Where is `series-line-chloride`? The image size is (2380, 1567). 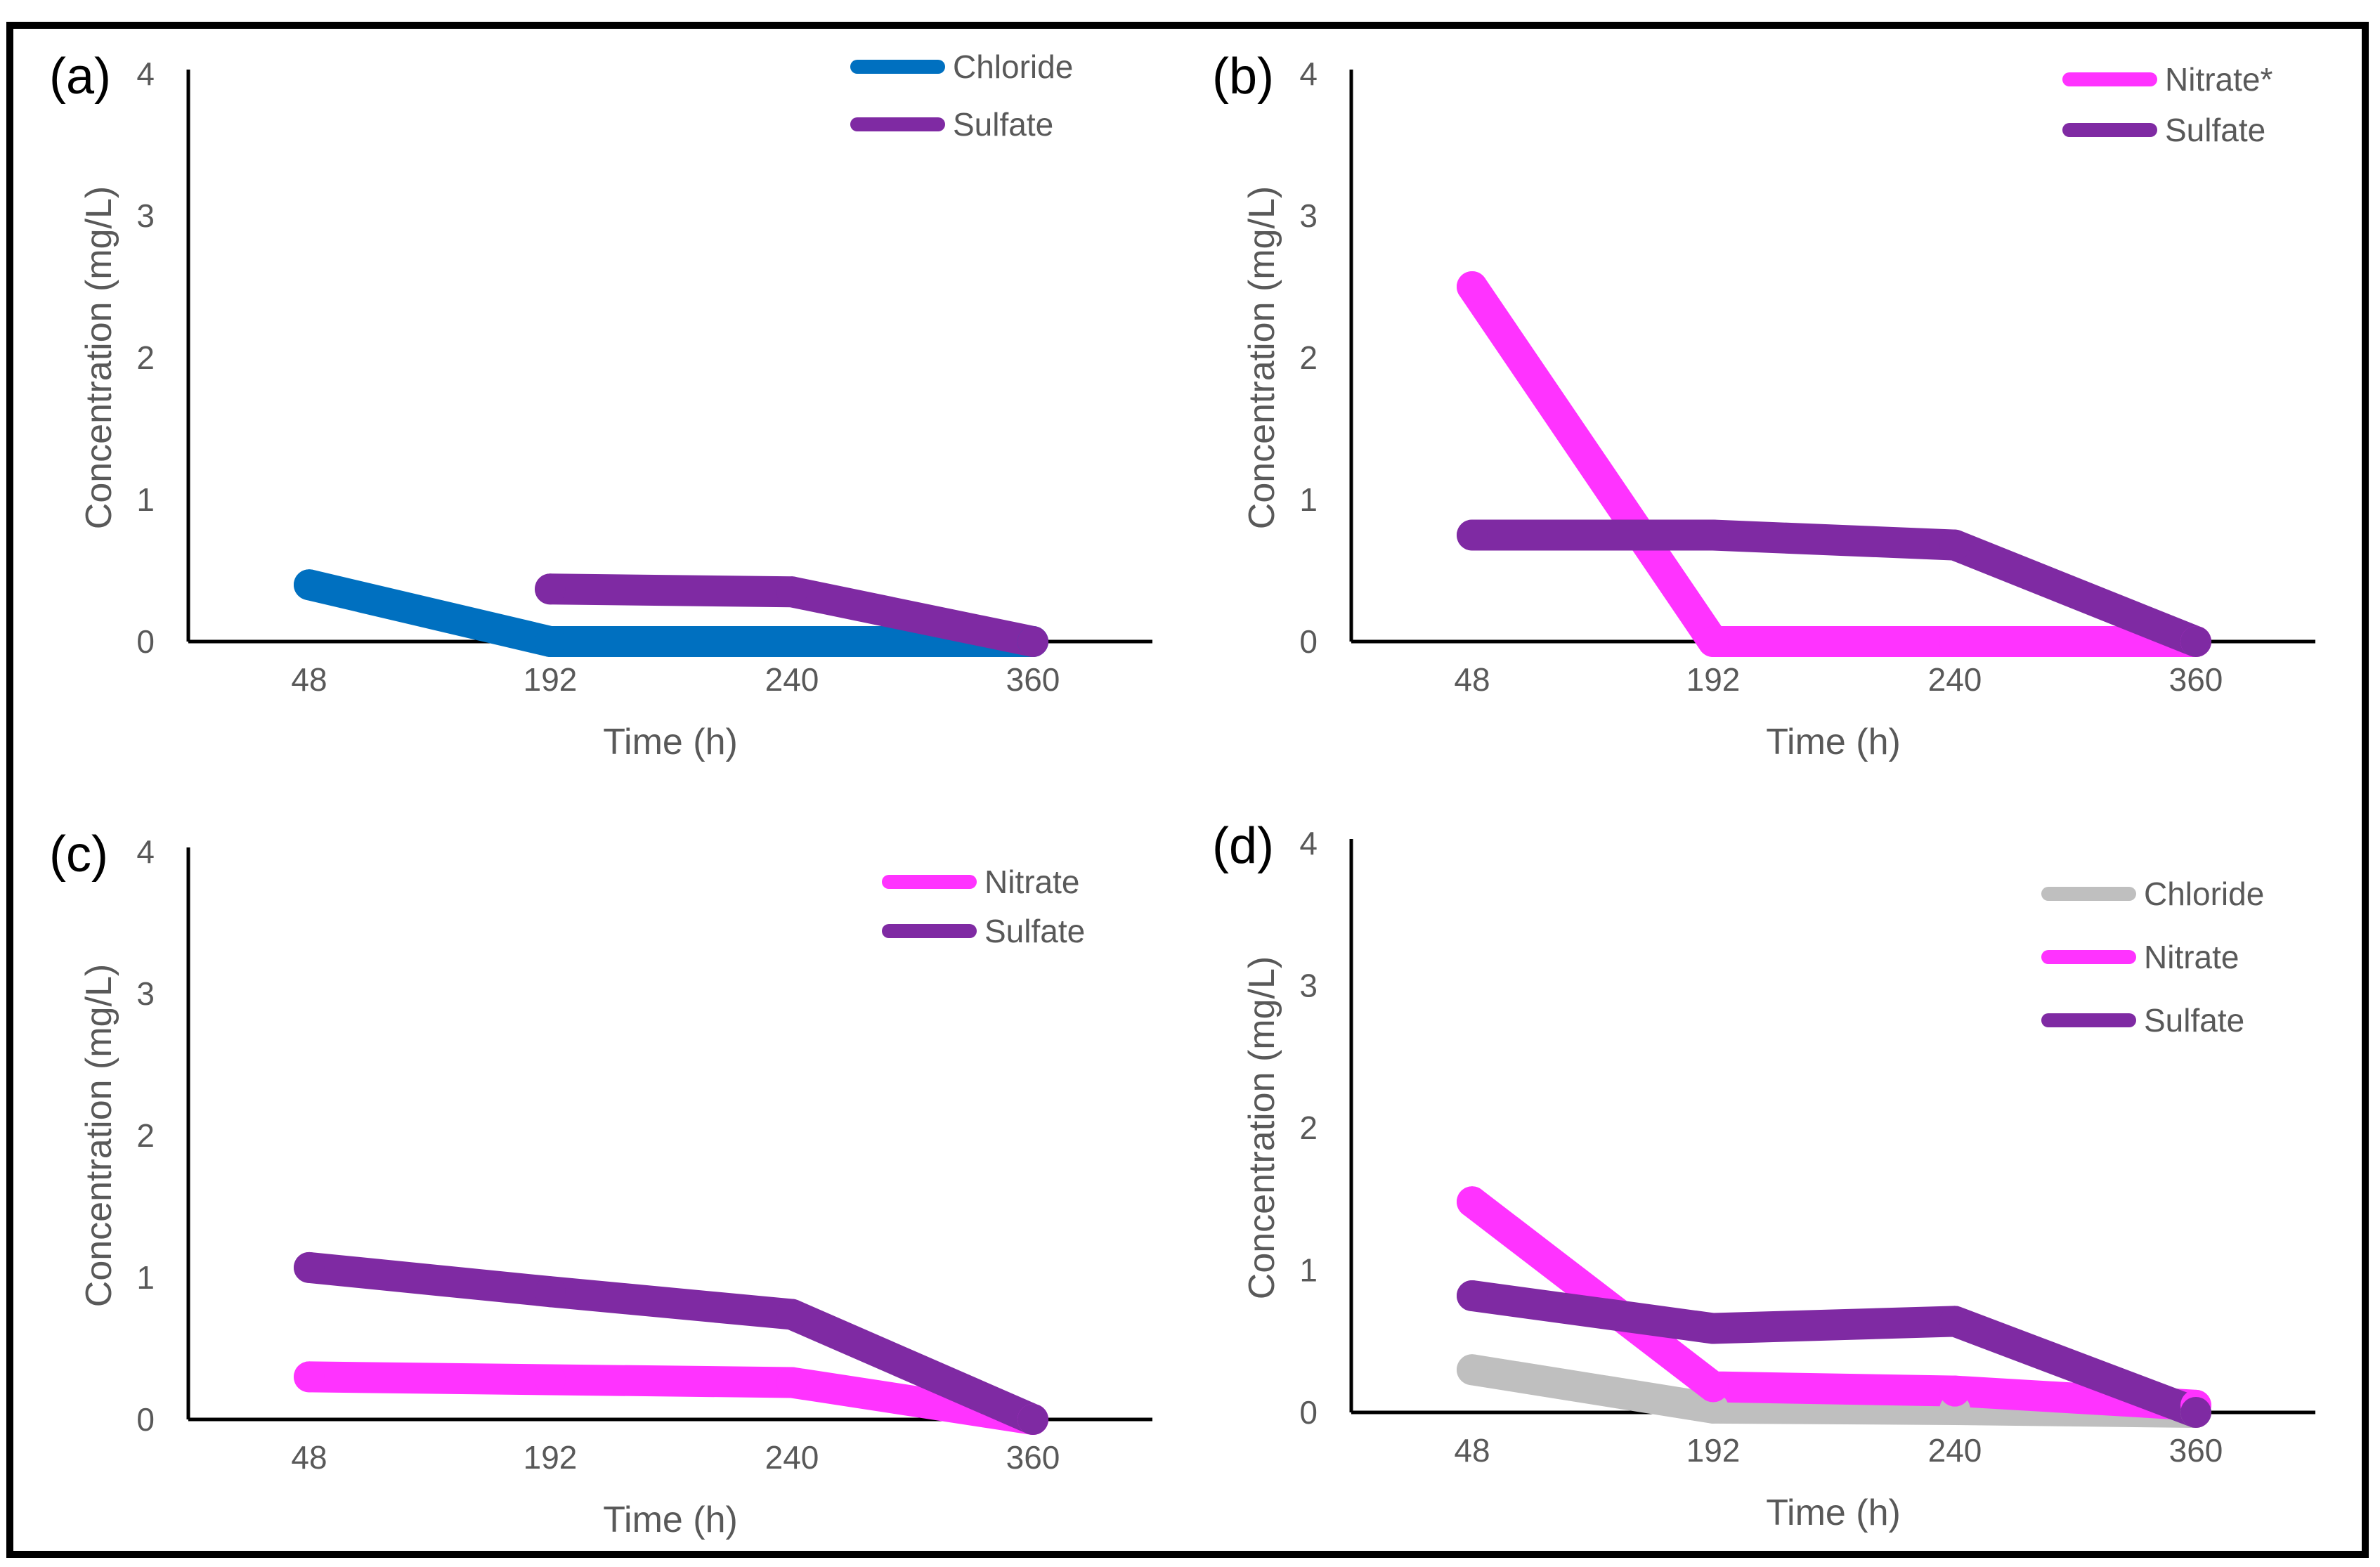
series-line-chloride is located at coordinates (671, 613).